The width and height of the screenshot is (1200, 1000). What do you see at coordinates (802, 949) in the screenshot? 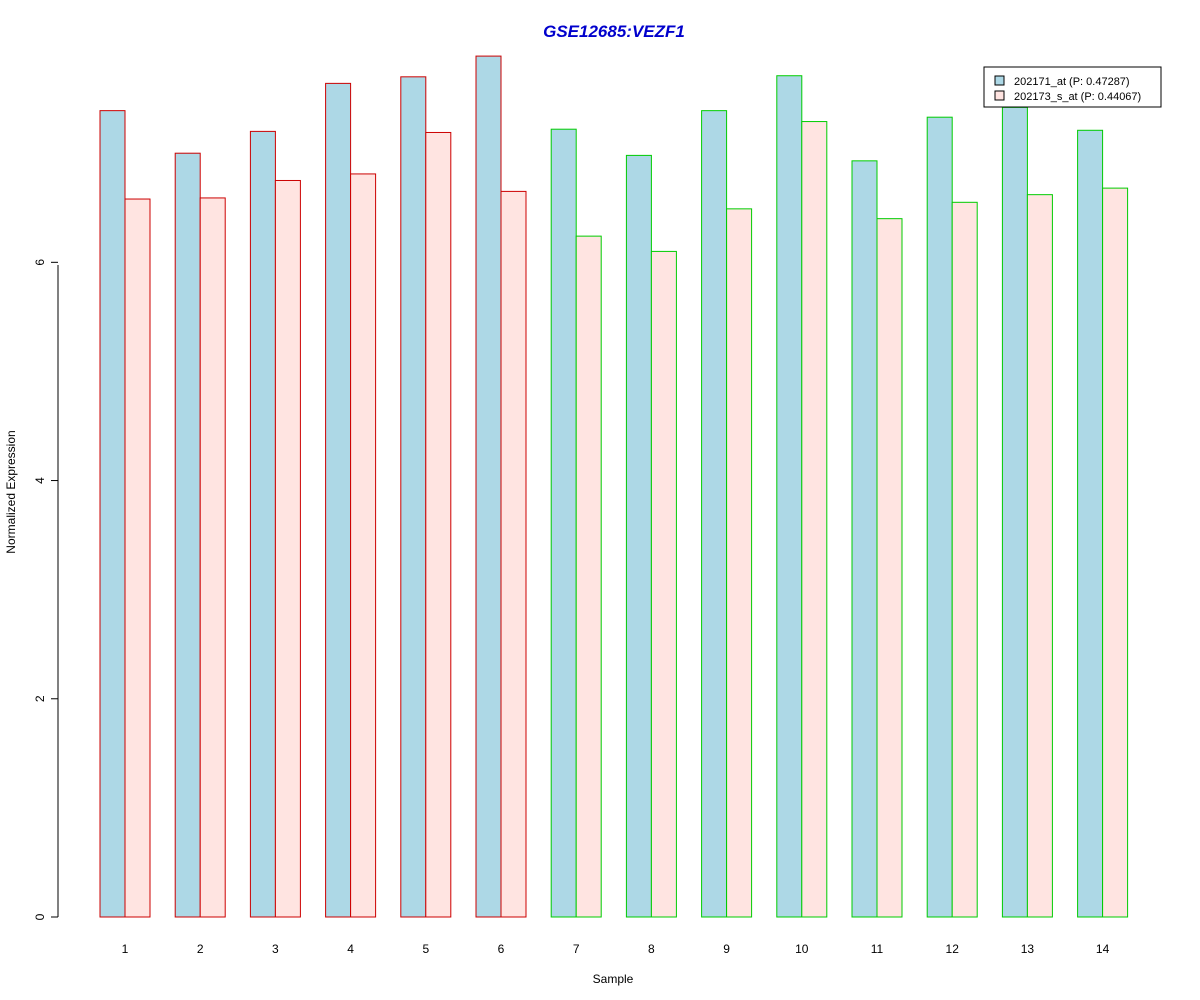
I see `x-tick-label-10: 10` at bounding box center [802, 949].